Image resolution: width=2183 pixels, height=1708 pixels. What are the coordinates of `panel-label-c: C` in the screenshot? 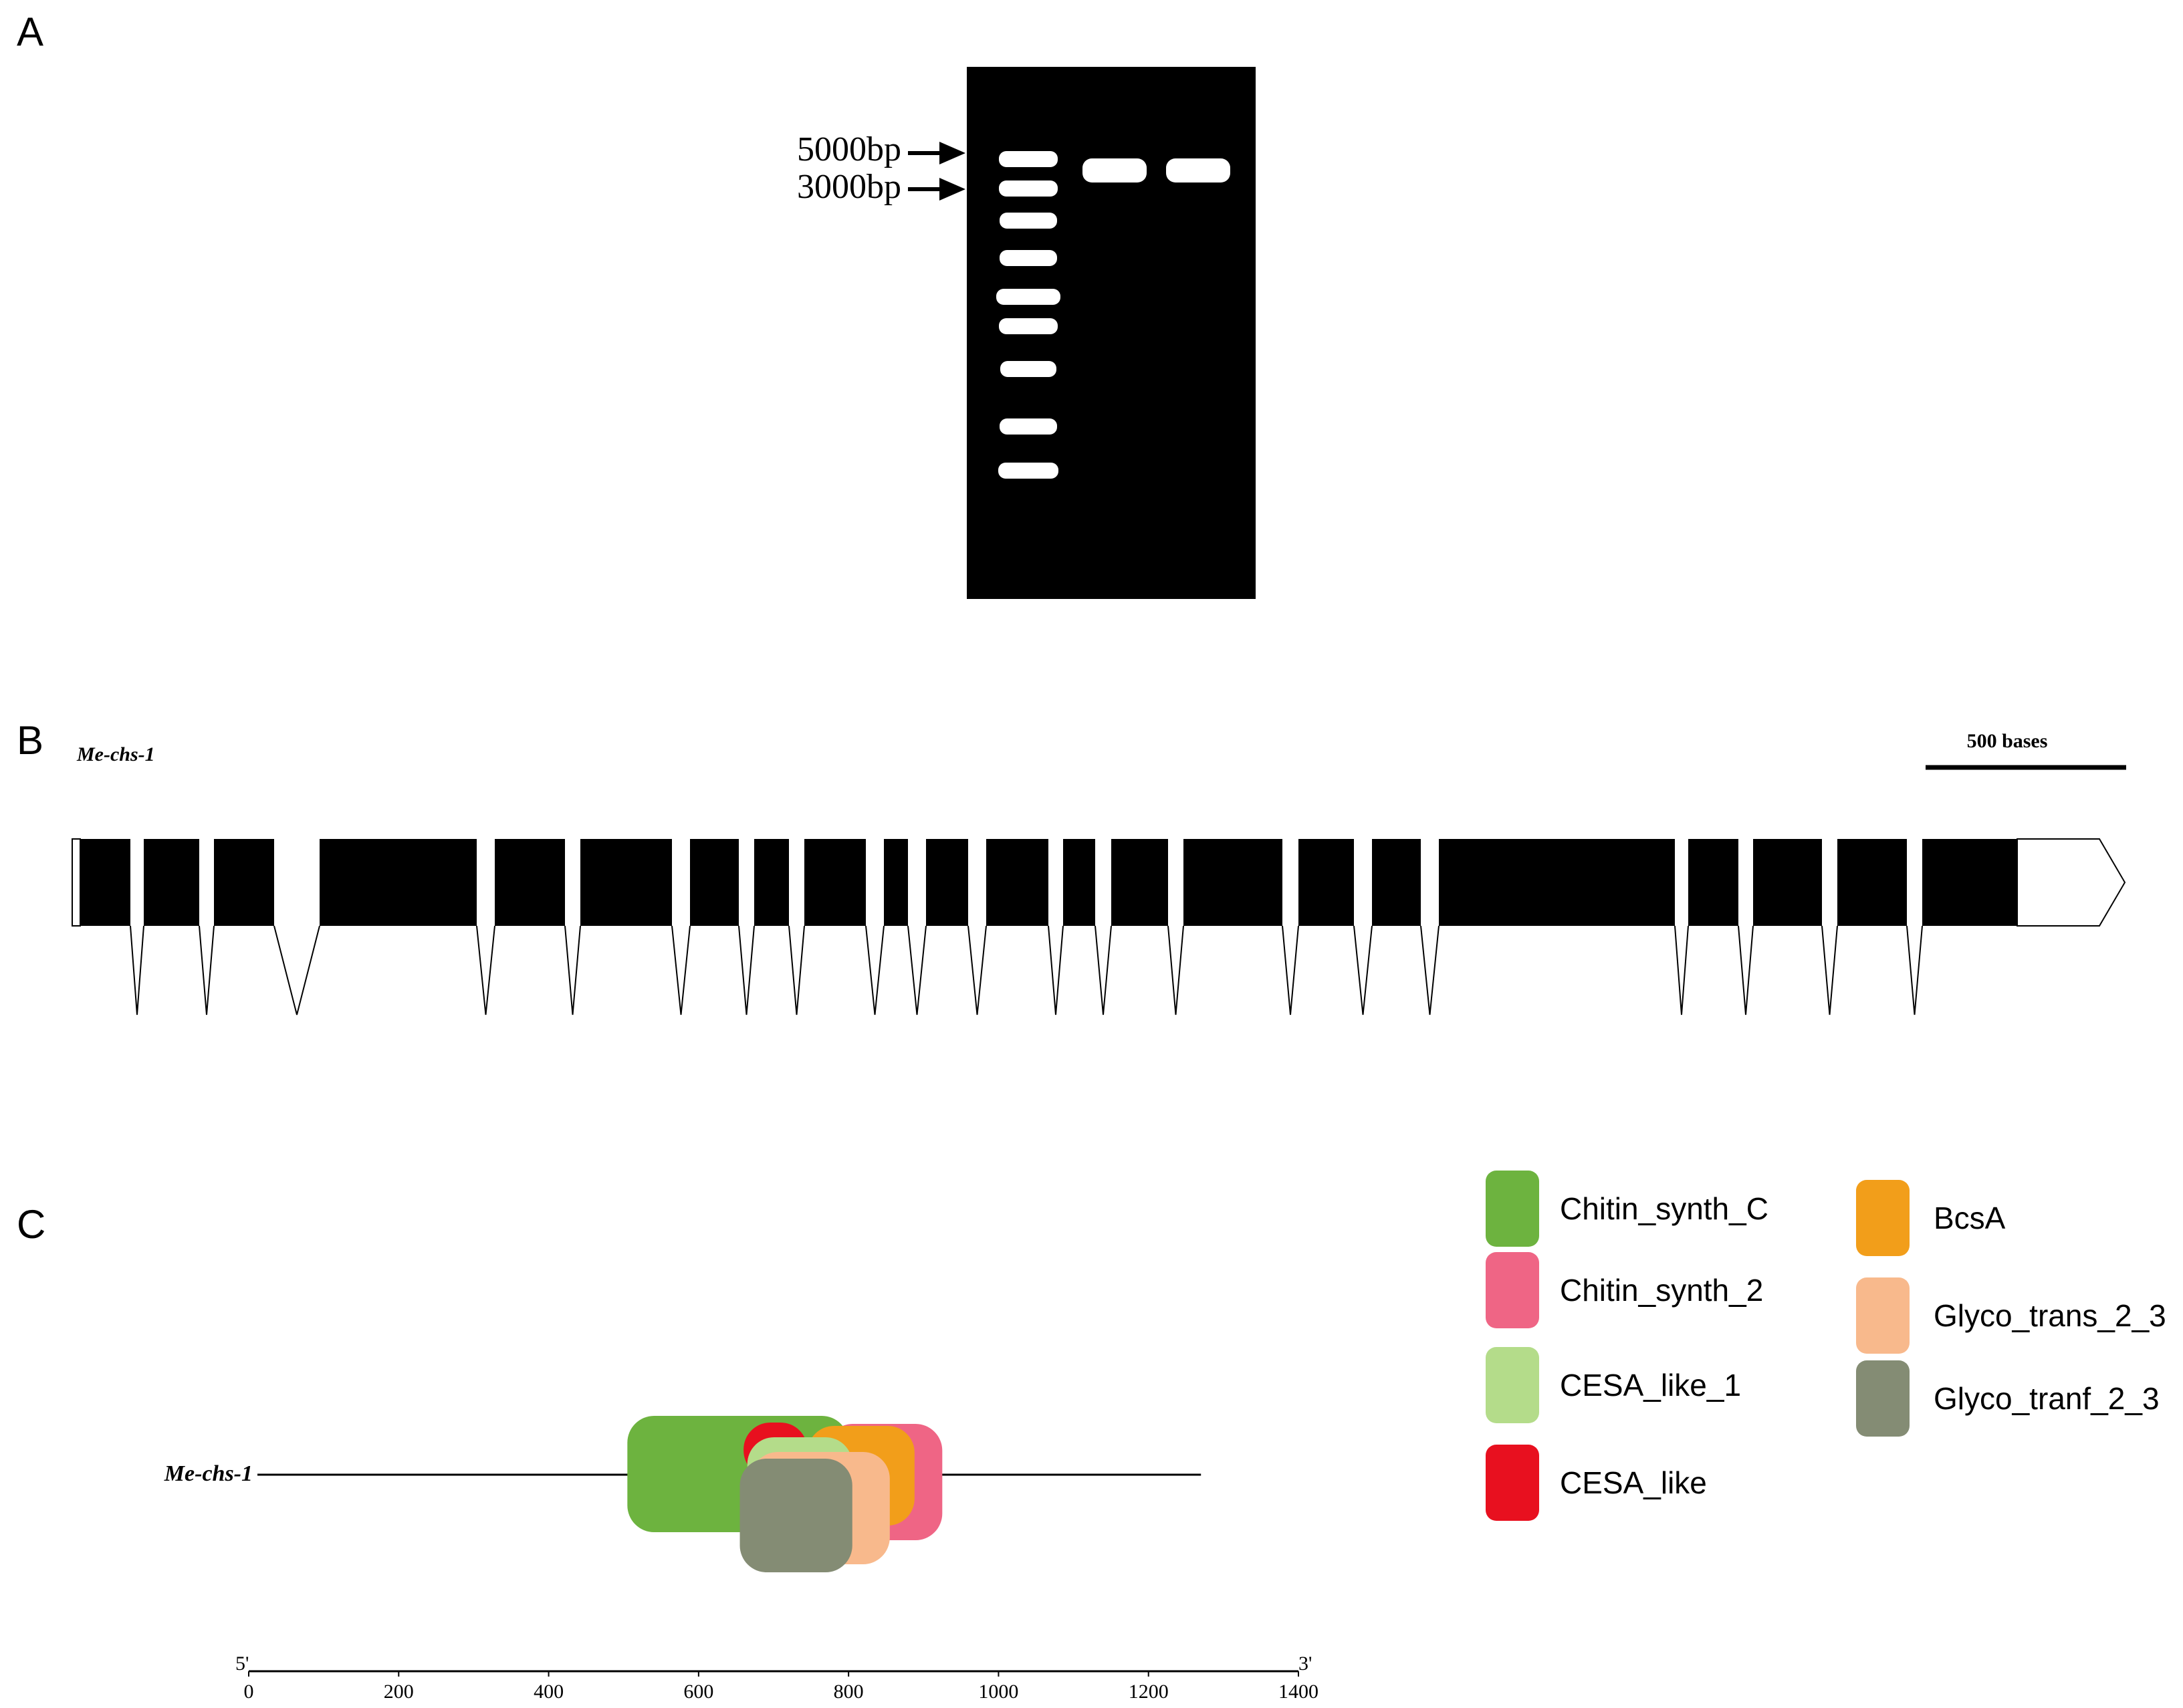 It's located at (31, 1225).